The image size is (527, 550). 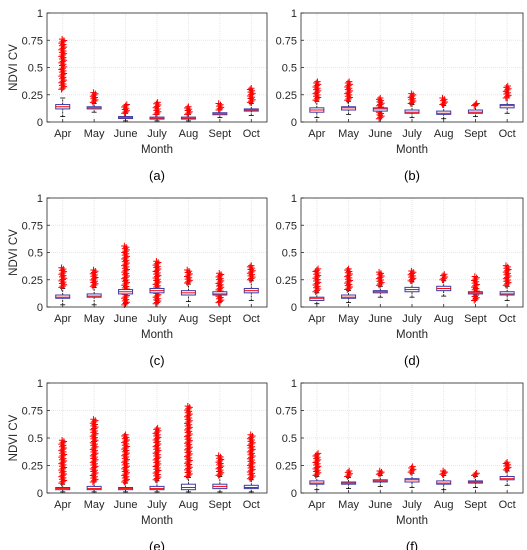 What do you see at coordinates (35, 439) in the screenshot?
I see `y-tick-label: 0.5` at bounding box center [35, 439].